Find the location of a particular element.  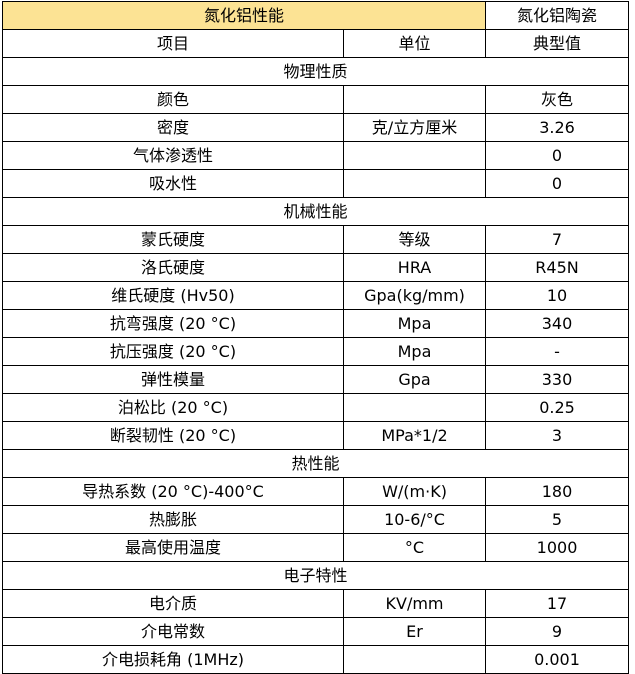

table-row: 抗弯强度 (20 °C) Mpa 340 is located at coordinates (316, 323).